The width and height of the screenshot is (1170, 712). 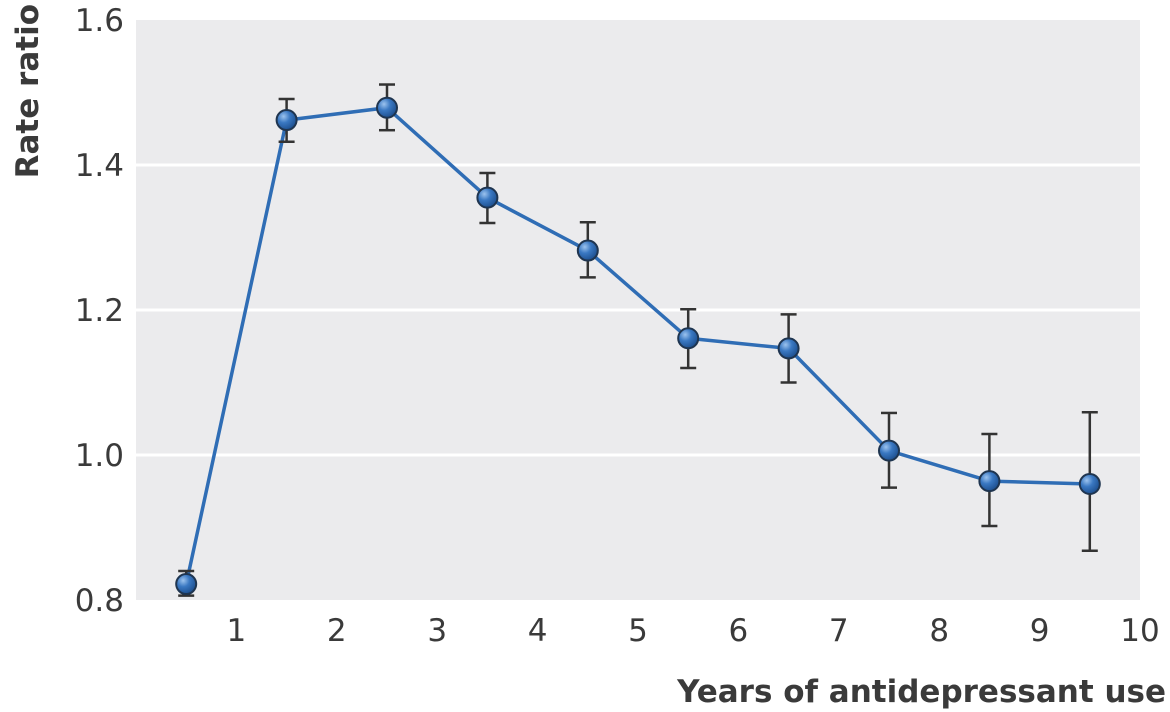 What do you see at coordinates (337, 631) in the screenshot?
I see `x-tick-label: 2` at bounding box center [337, 631].